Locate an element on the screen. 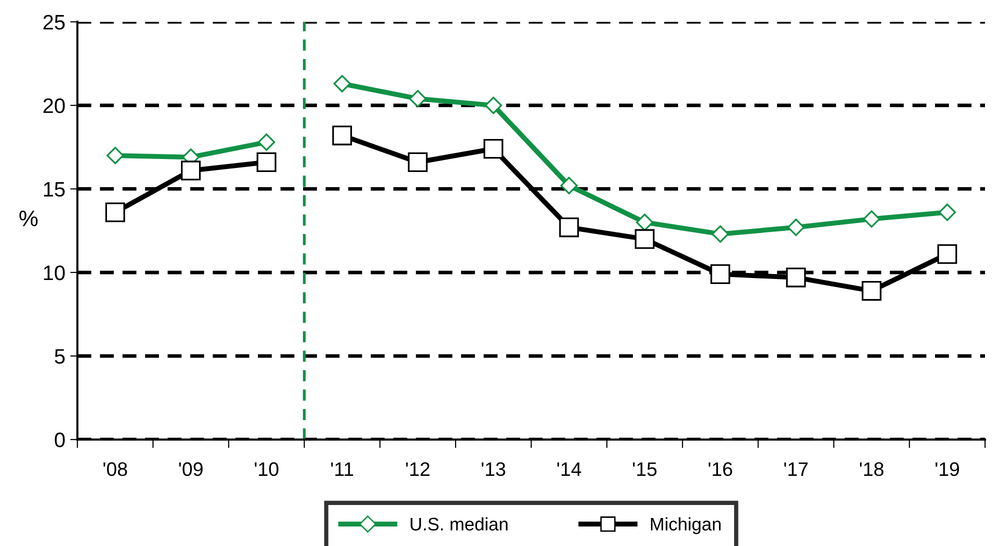 The width and height of the screenshot is (992, 546). y-tick-label: 20 is located at coordinates (54, 106).